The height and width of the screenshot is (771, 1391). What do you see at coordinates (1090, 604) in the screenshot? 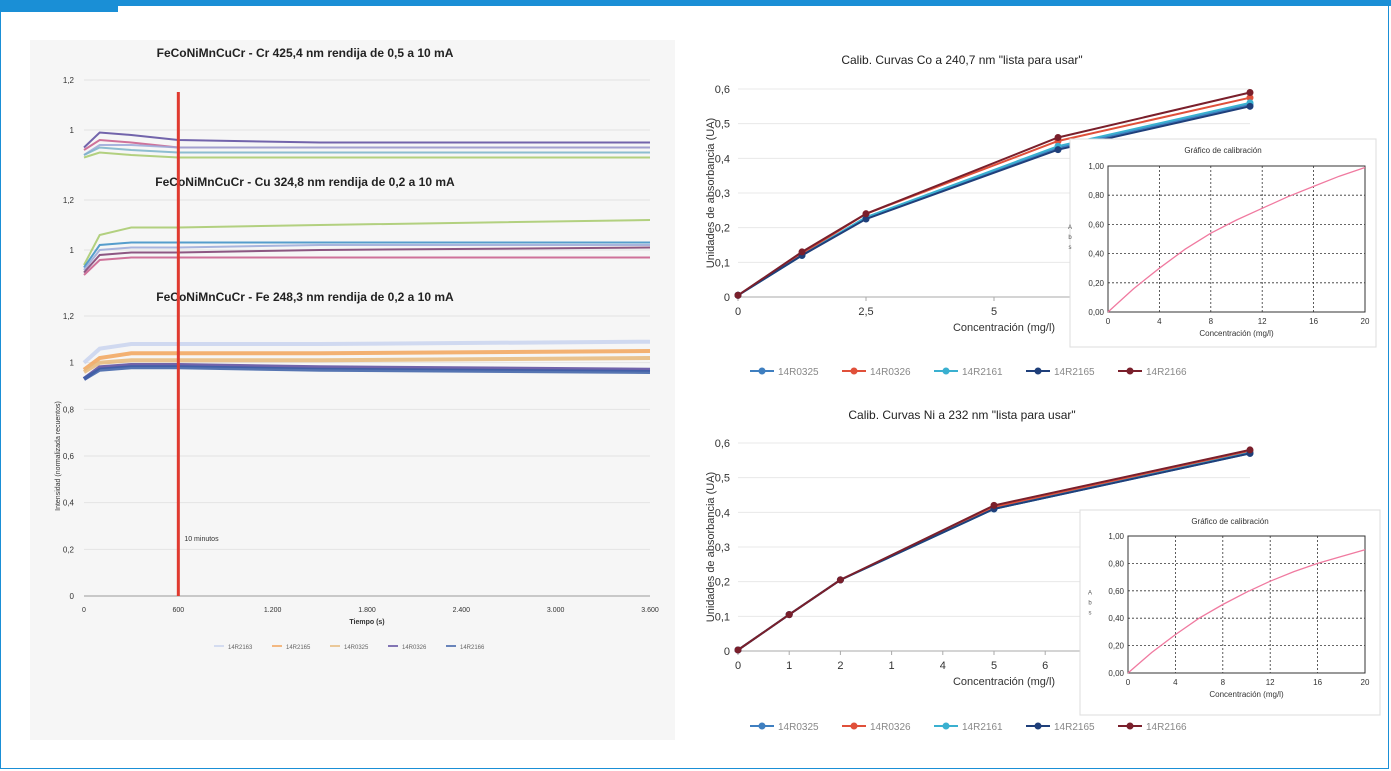
I see `inset-y-axis-label: b` at bounding box center [1090, 604].